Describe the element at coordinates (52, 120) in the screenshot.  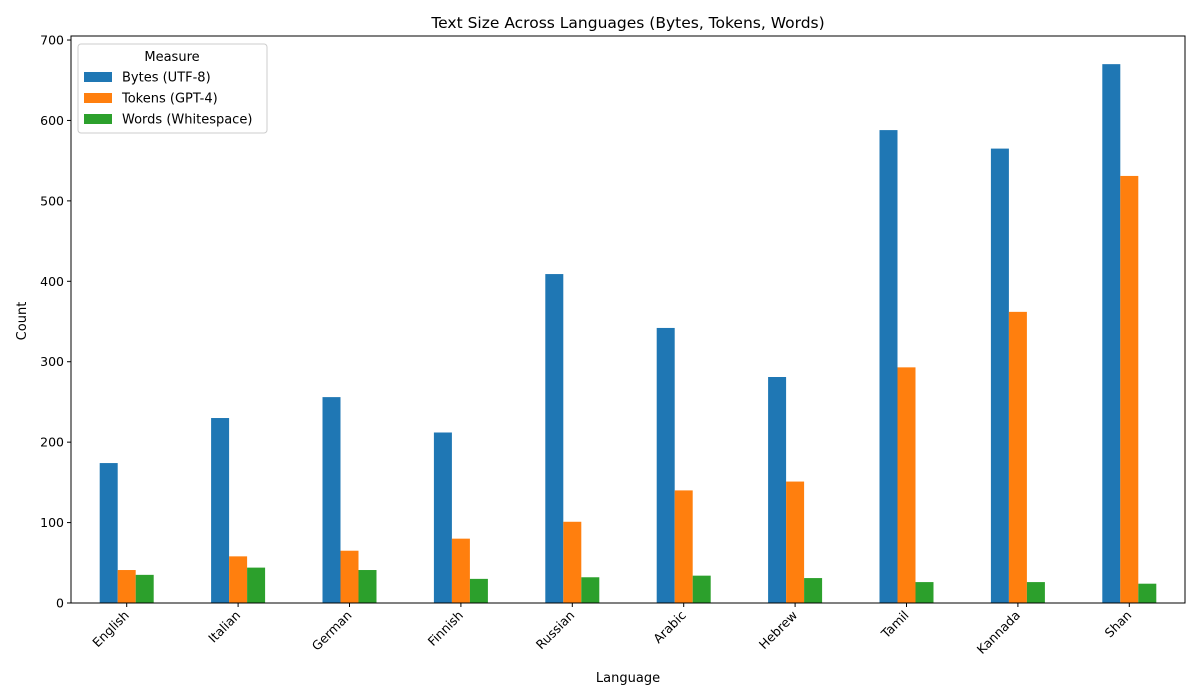
I see `y-tick-label: 600` at that location.